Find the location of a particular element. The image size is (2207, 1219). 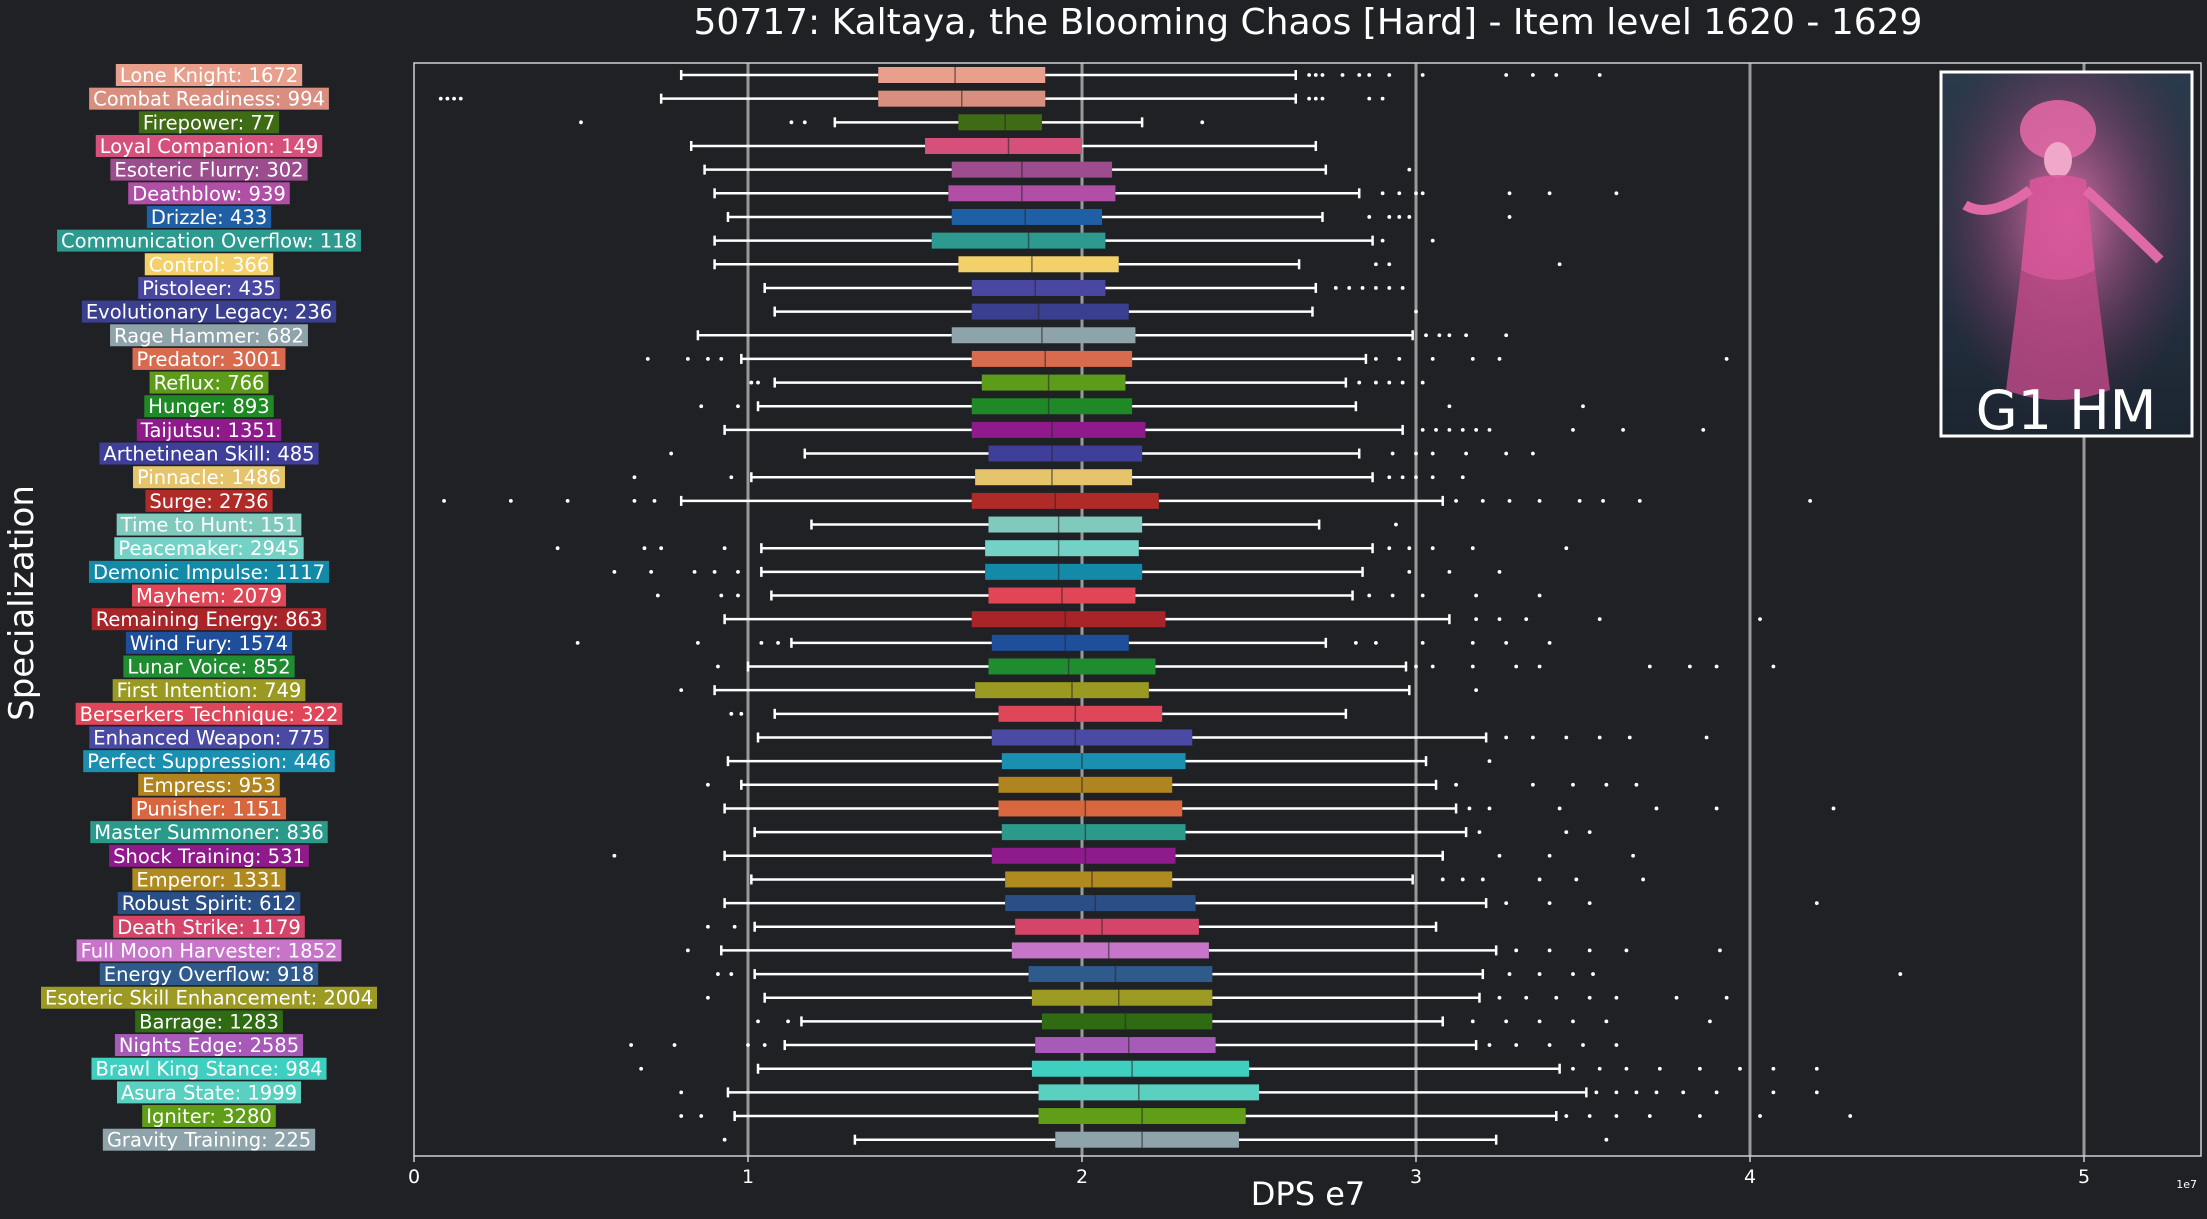

x-tick-label: 0 is located at coordinates (414, 1177).